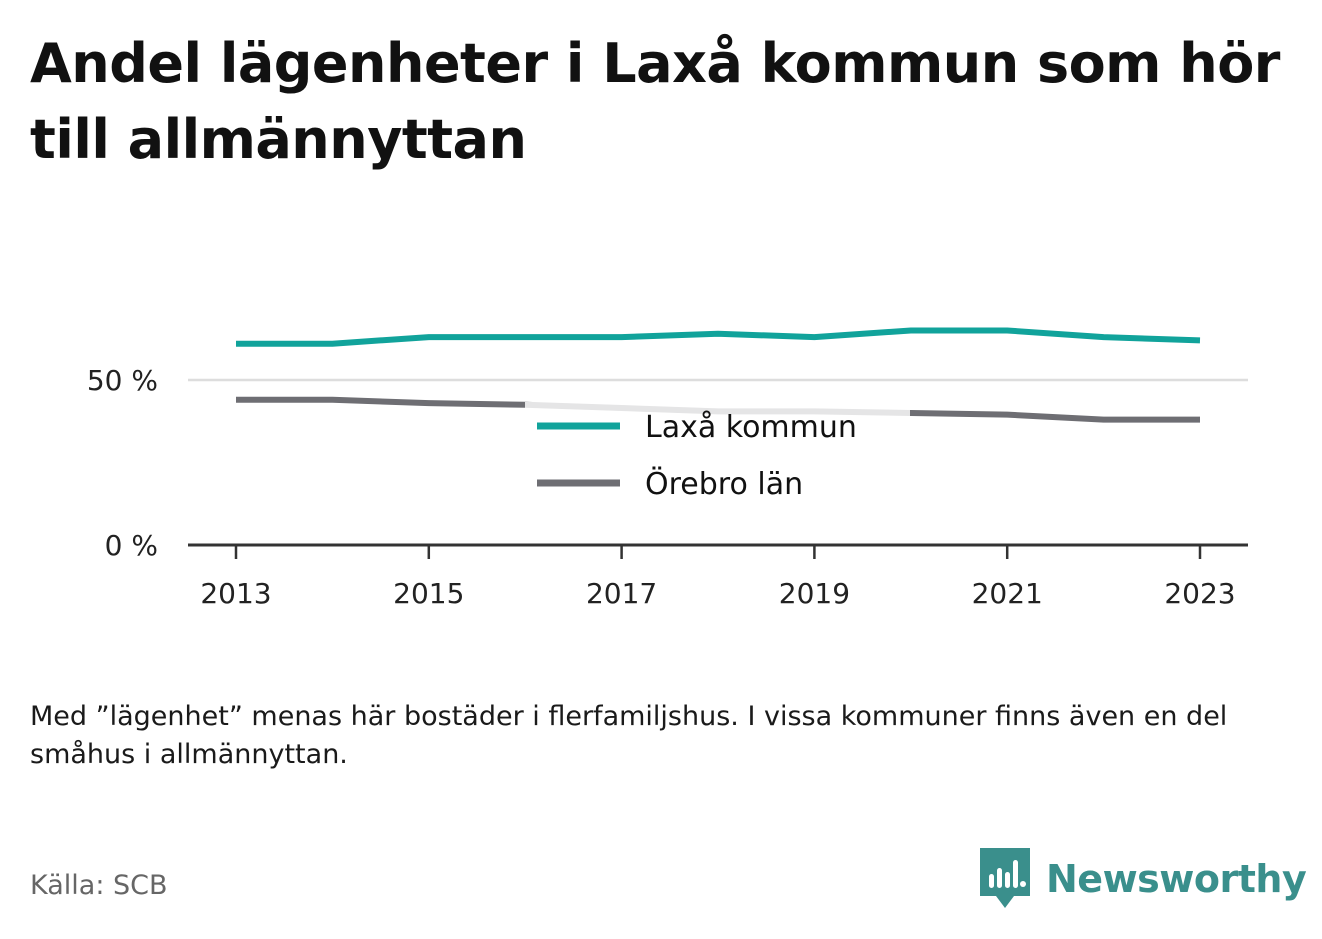 The width and height of the screenshot is (1322, 939). I want to click on y-tick-label: 50 %, so click(122, 380).